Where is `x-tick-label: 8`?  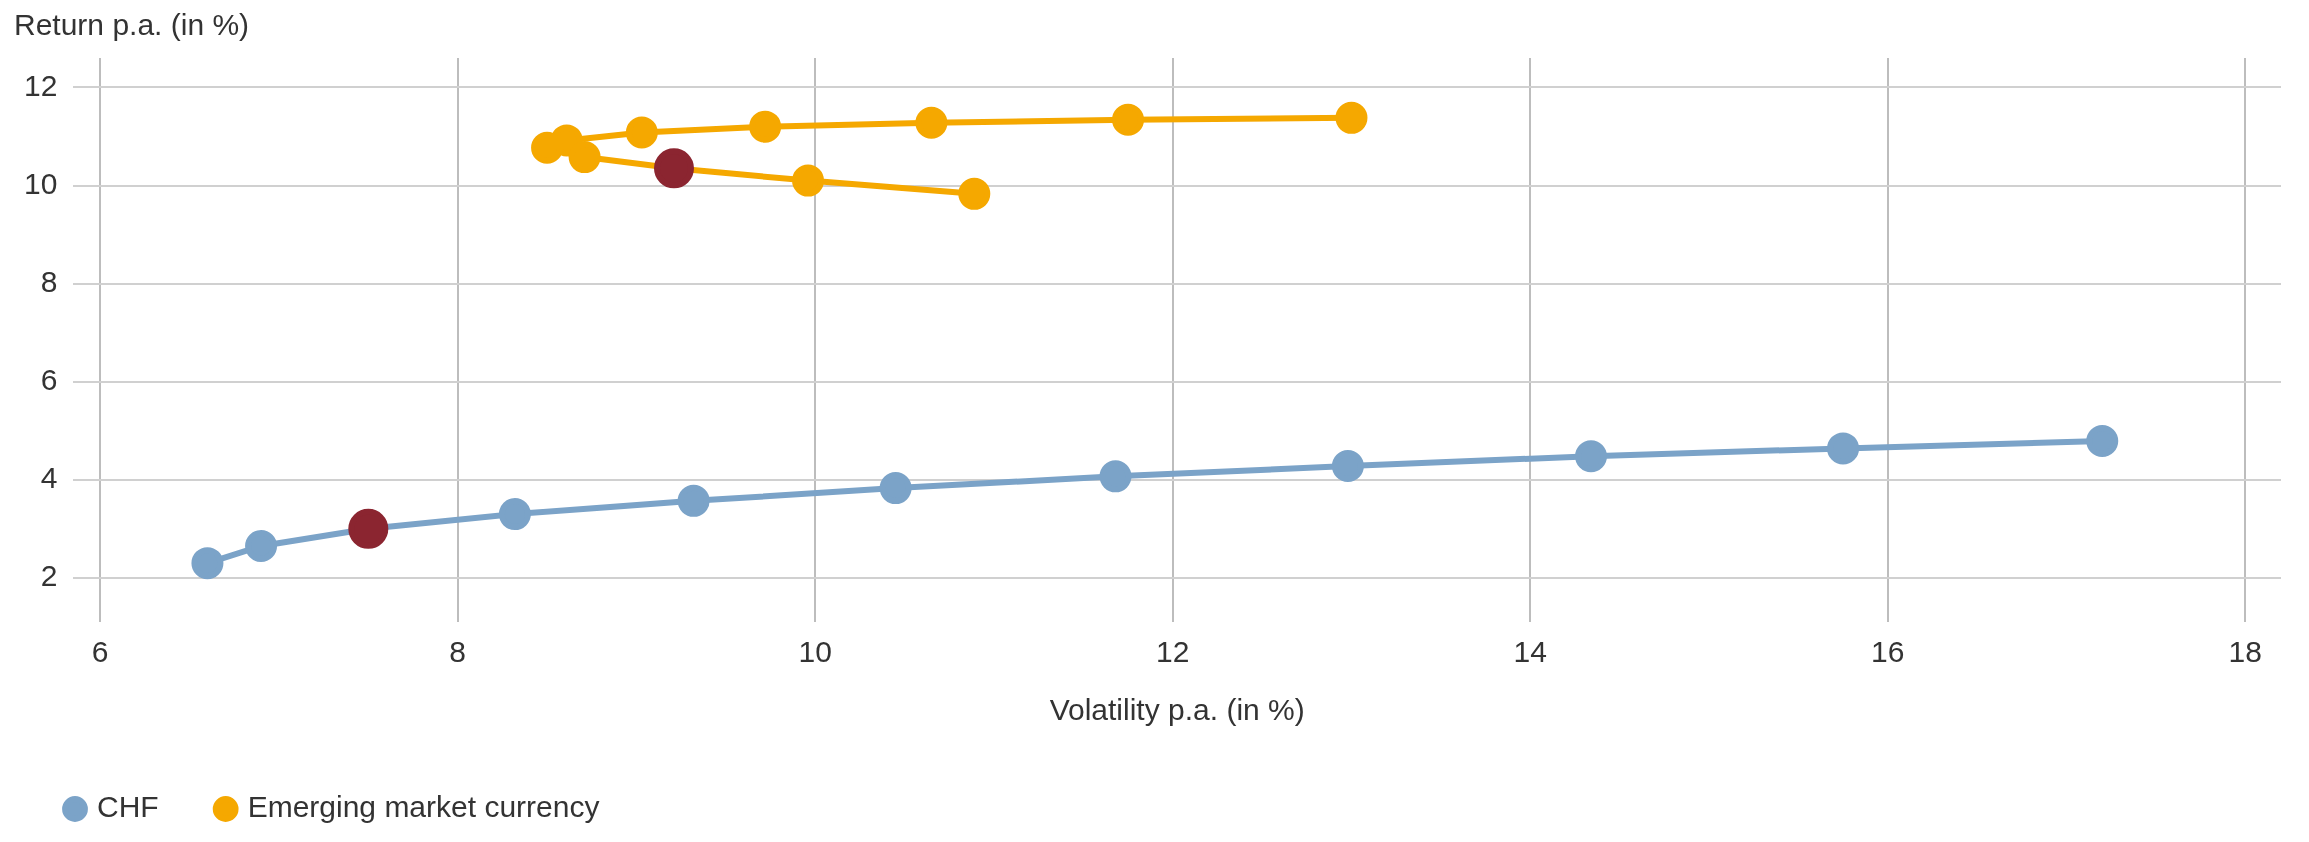 x-tick-label: 8 is located at coordinates (458, 652).